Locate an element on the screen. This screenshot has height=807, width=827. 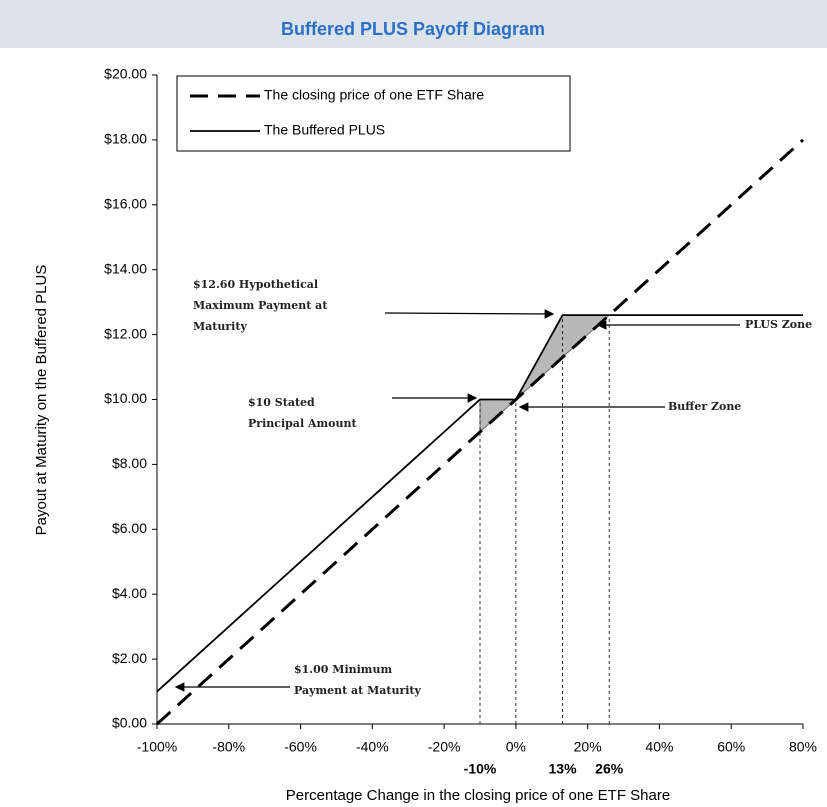
x-tick-label: -20% is located at coordinates (444, 747).